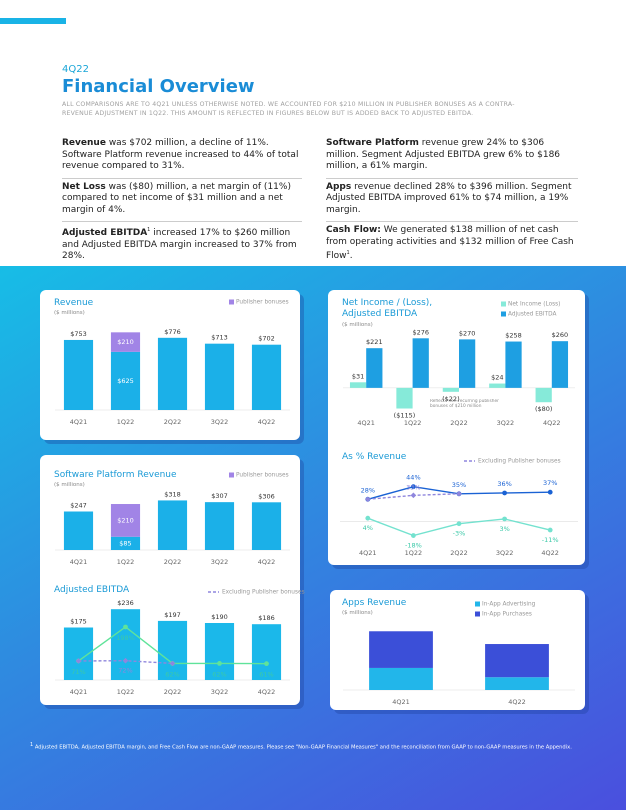 This screenshot has height=810, width=626. What do you see at coordinates (351, 256) in the screenshot?
I see `tail: .` at bounding box center [351, 256].